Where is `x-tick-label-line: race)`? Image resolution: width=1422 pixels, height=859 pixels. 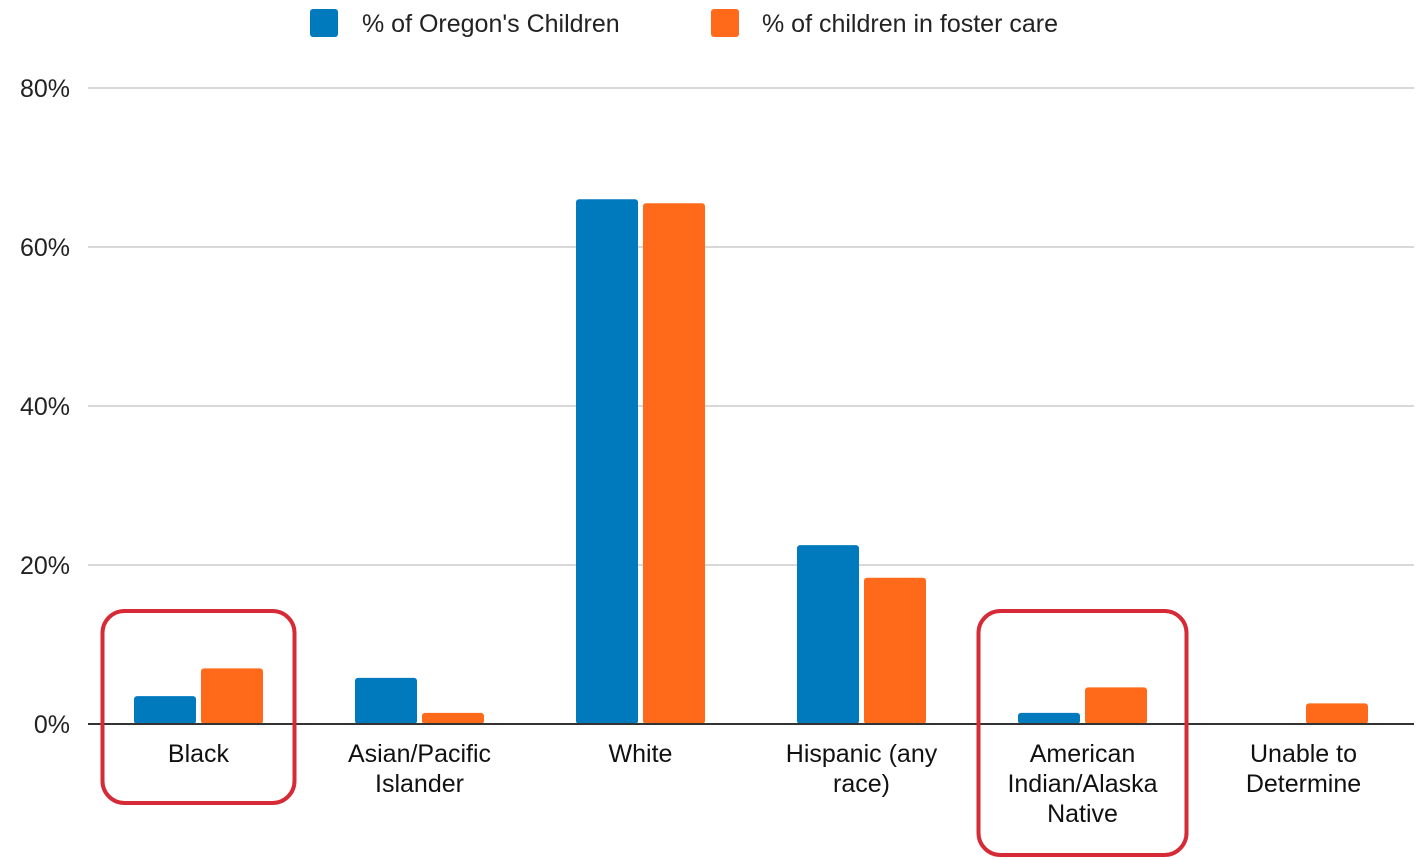 x-tick-label-line: race) is located at coordinates (861, 784).